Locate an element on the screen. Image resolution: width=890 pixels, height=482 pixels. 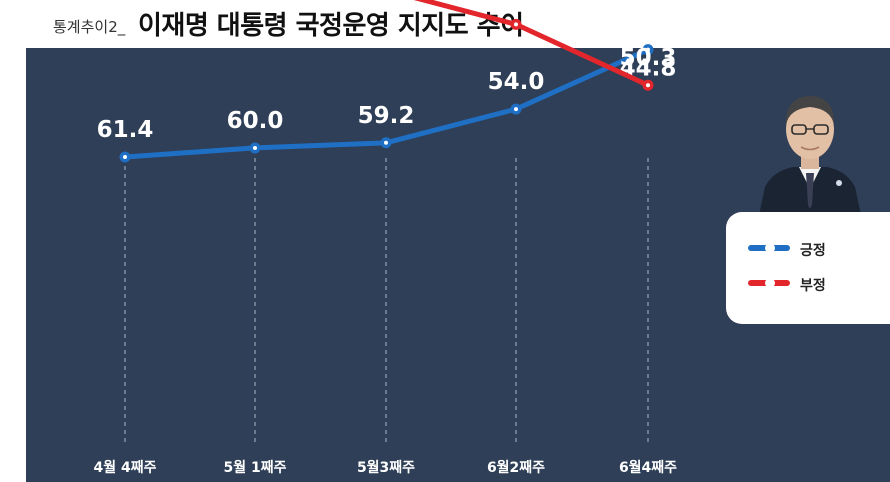
data-label-부정-4: 40.9 is located at coordinates (516, 5).